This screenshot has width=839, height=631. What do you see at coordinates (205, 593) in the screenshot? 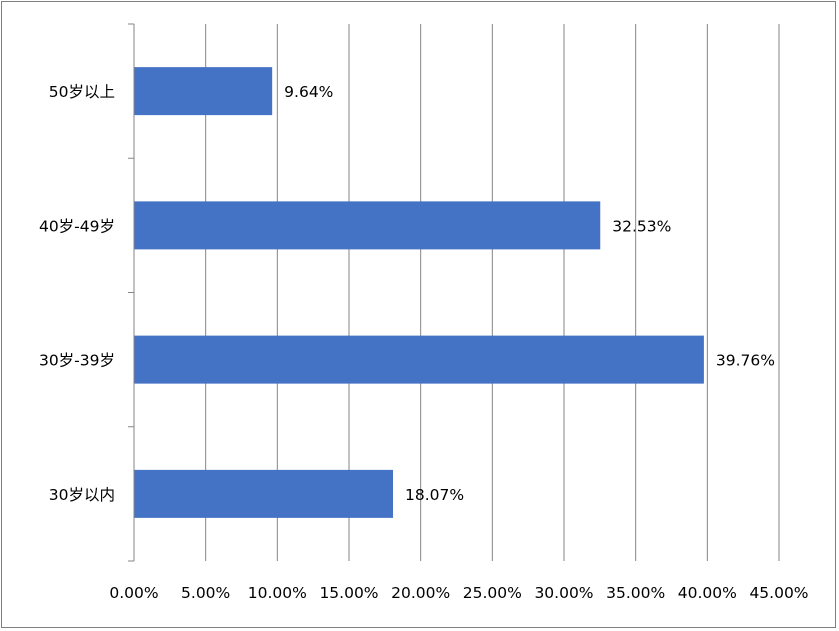
I see `x-tick-label: 5.00%` at bounding box center [205, 593].